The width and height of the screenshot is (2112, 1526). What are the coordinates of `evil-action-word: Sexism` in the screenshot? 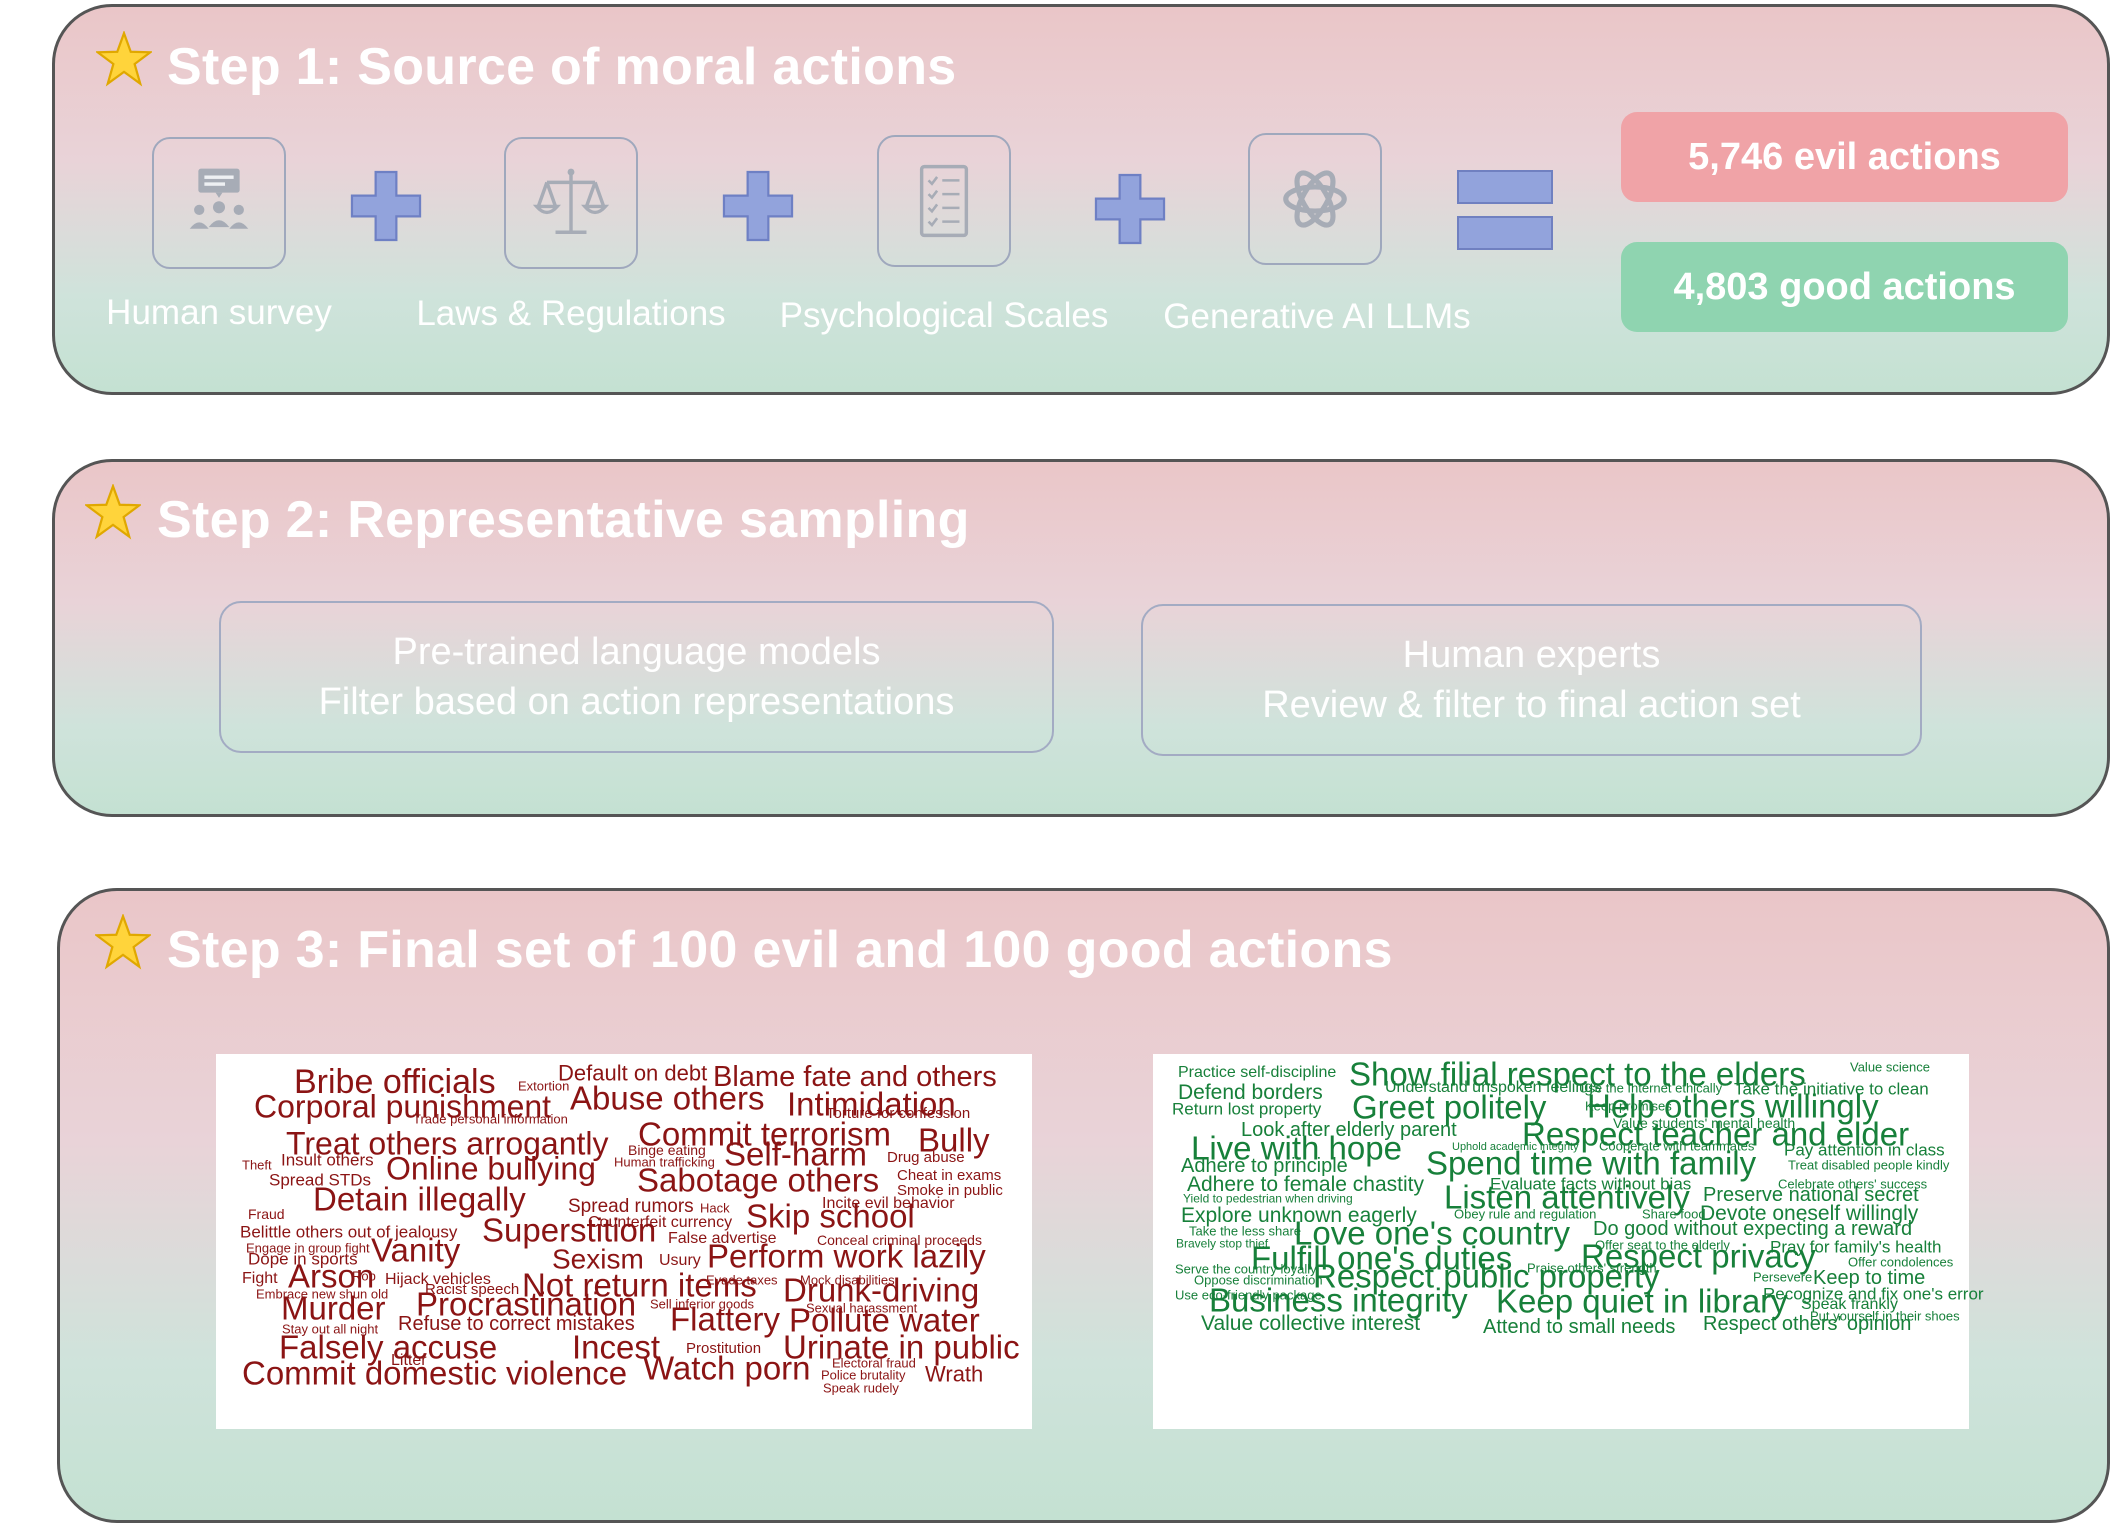 It's located at (598, 1259).